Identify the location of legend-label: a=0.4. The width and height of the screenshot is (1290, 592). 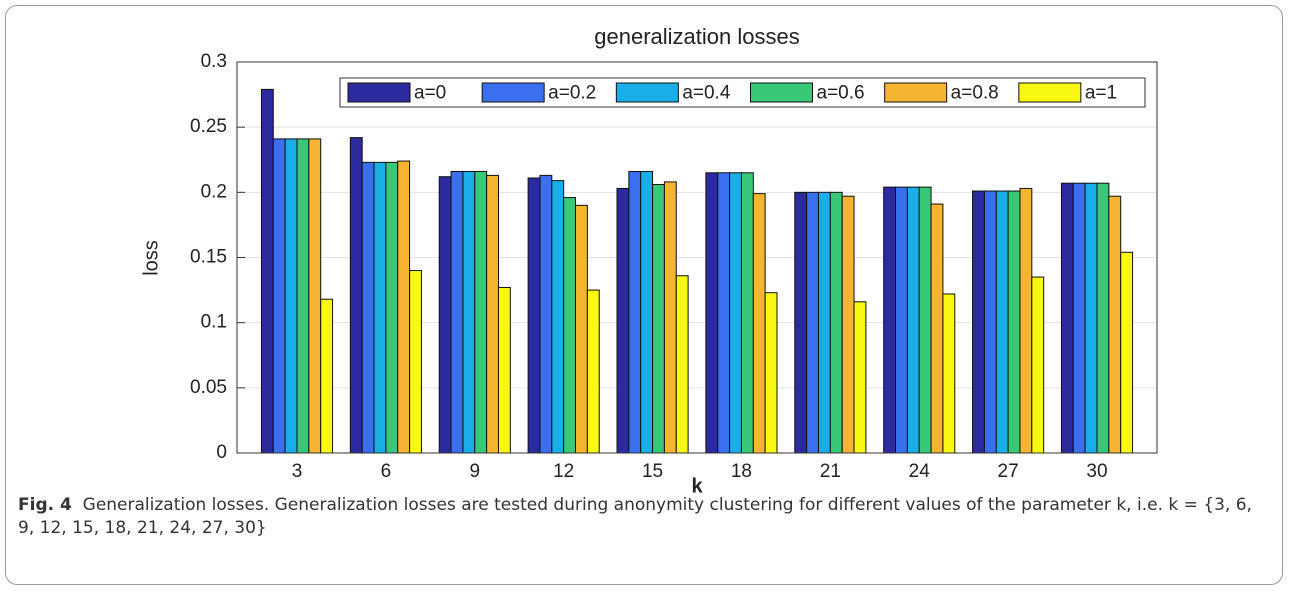
(706, 93).